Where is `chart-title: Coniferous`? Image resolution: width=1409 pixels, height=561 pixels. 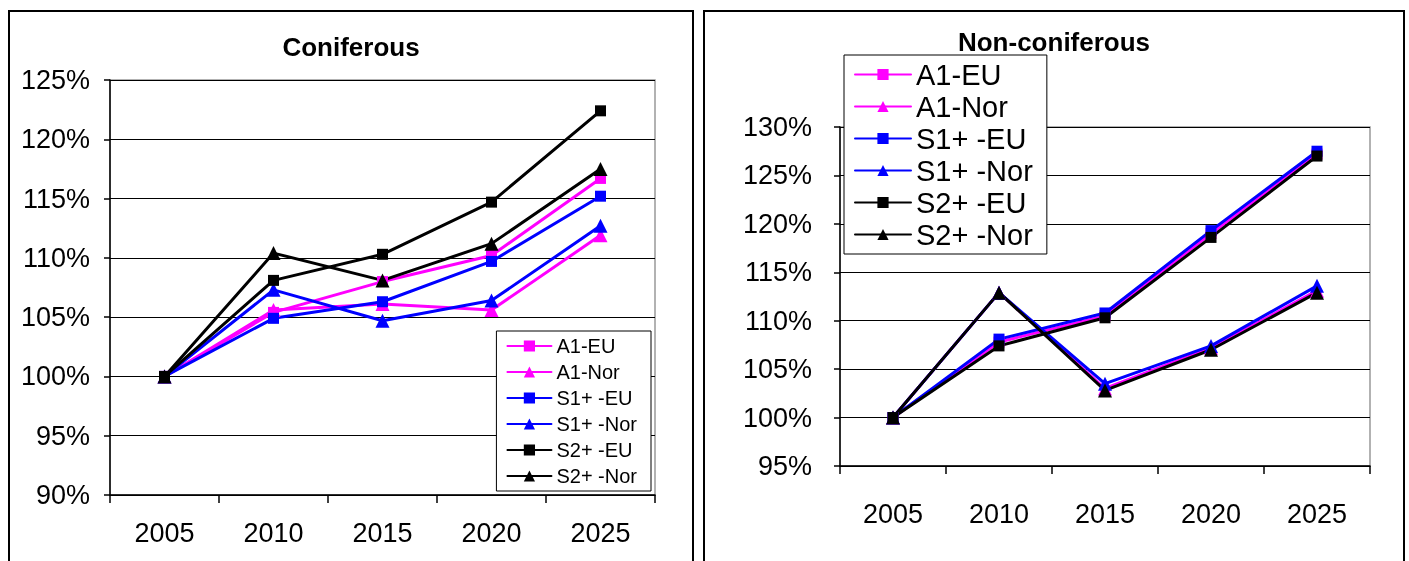 chart-title: Coniferous is located at coordinates (351, 47).